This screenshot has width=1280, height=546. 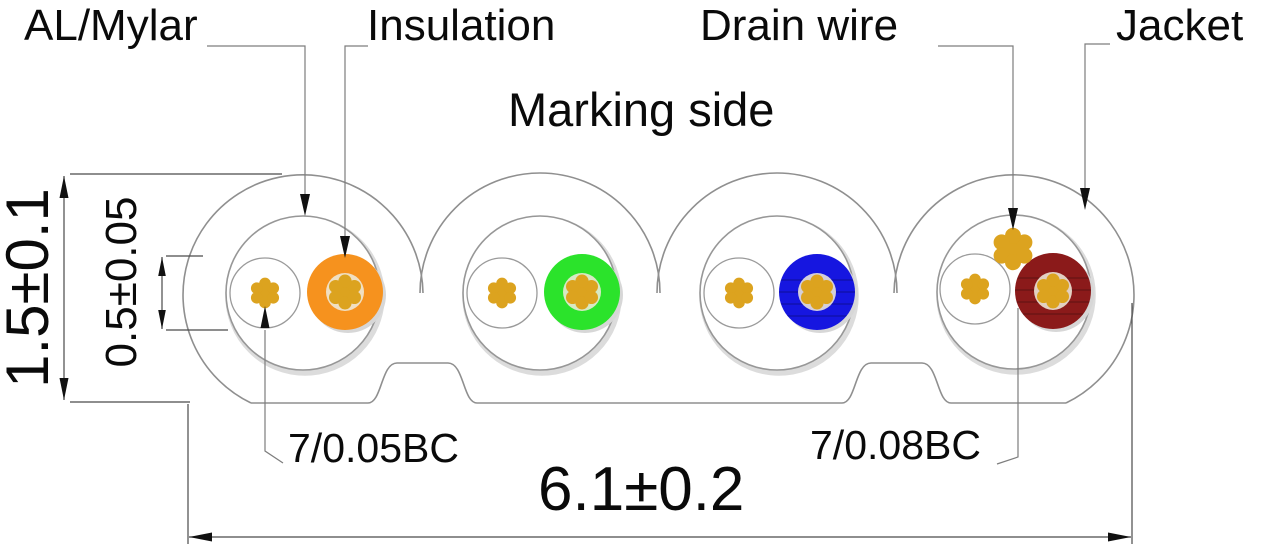 I want to click on label-al-mylar: AL/Mylar, so click(x=111, y=25).